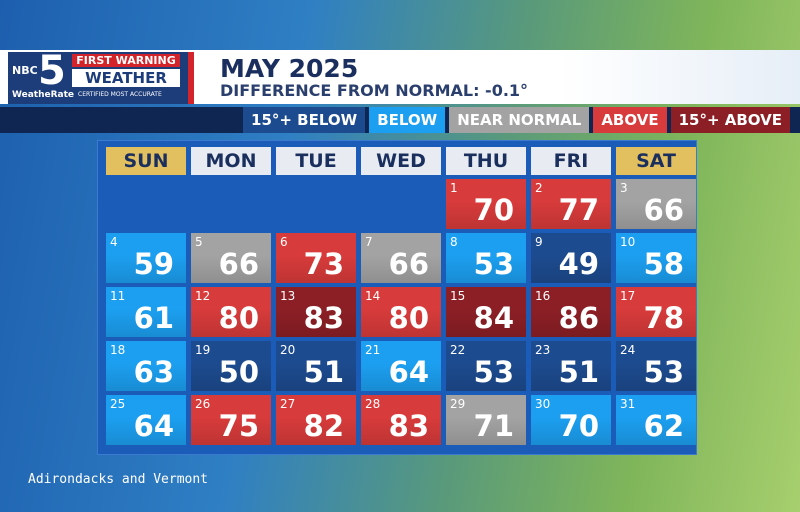 This screenshot has width=800, height=512. I want to click on day-cell: 14 80, so click(401, 312).